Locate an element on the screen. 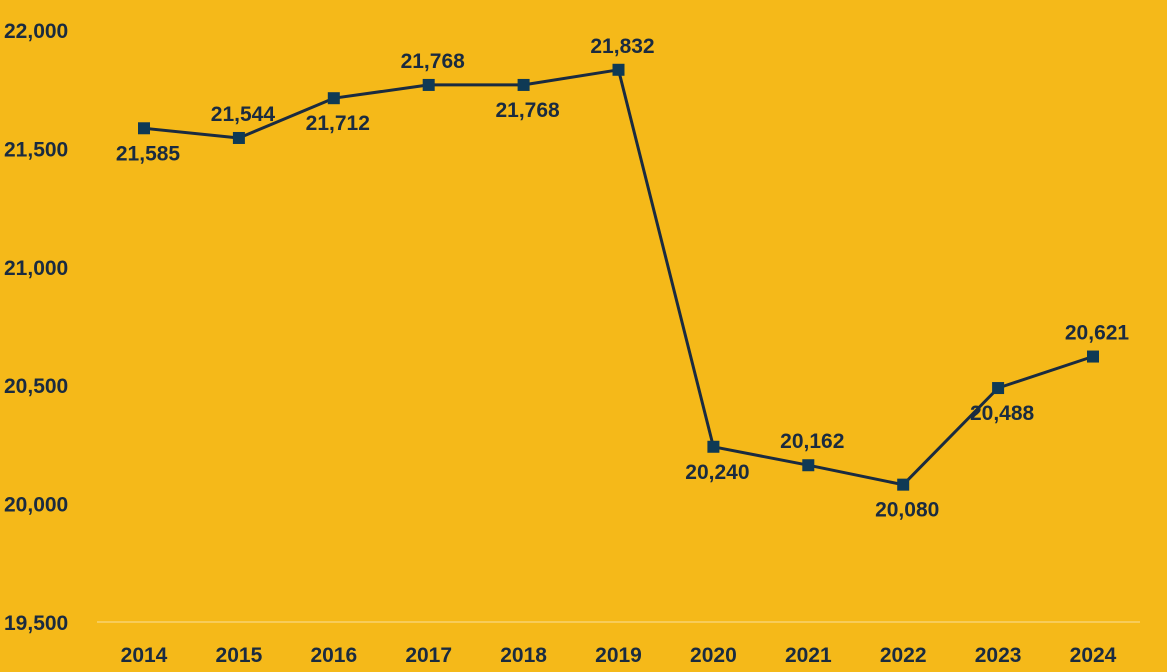 Image resolution: width=1167 pixels, height=672 pixels. data-label: 20,488 is located at coordinates (1002, 413).